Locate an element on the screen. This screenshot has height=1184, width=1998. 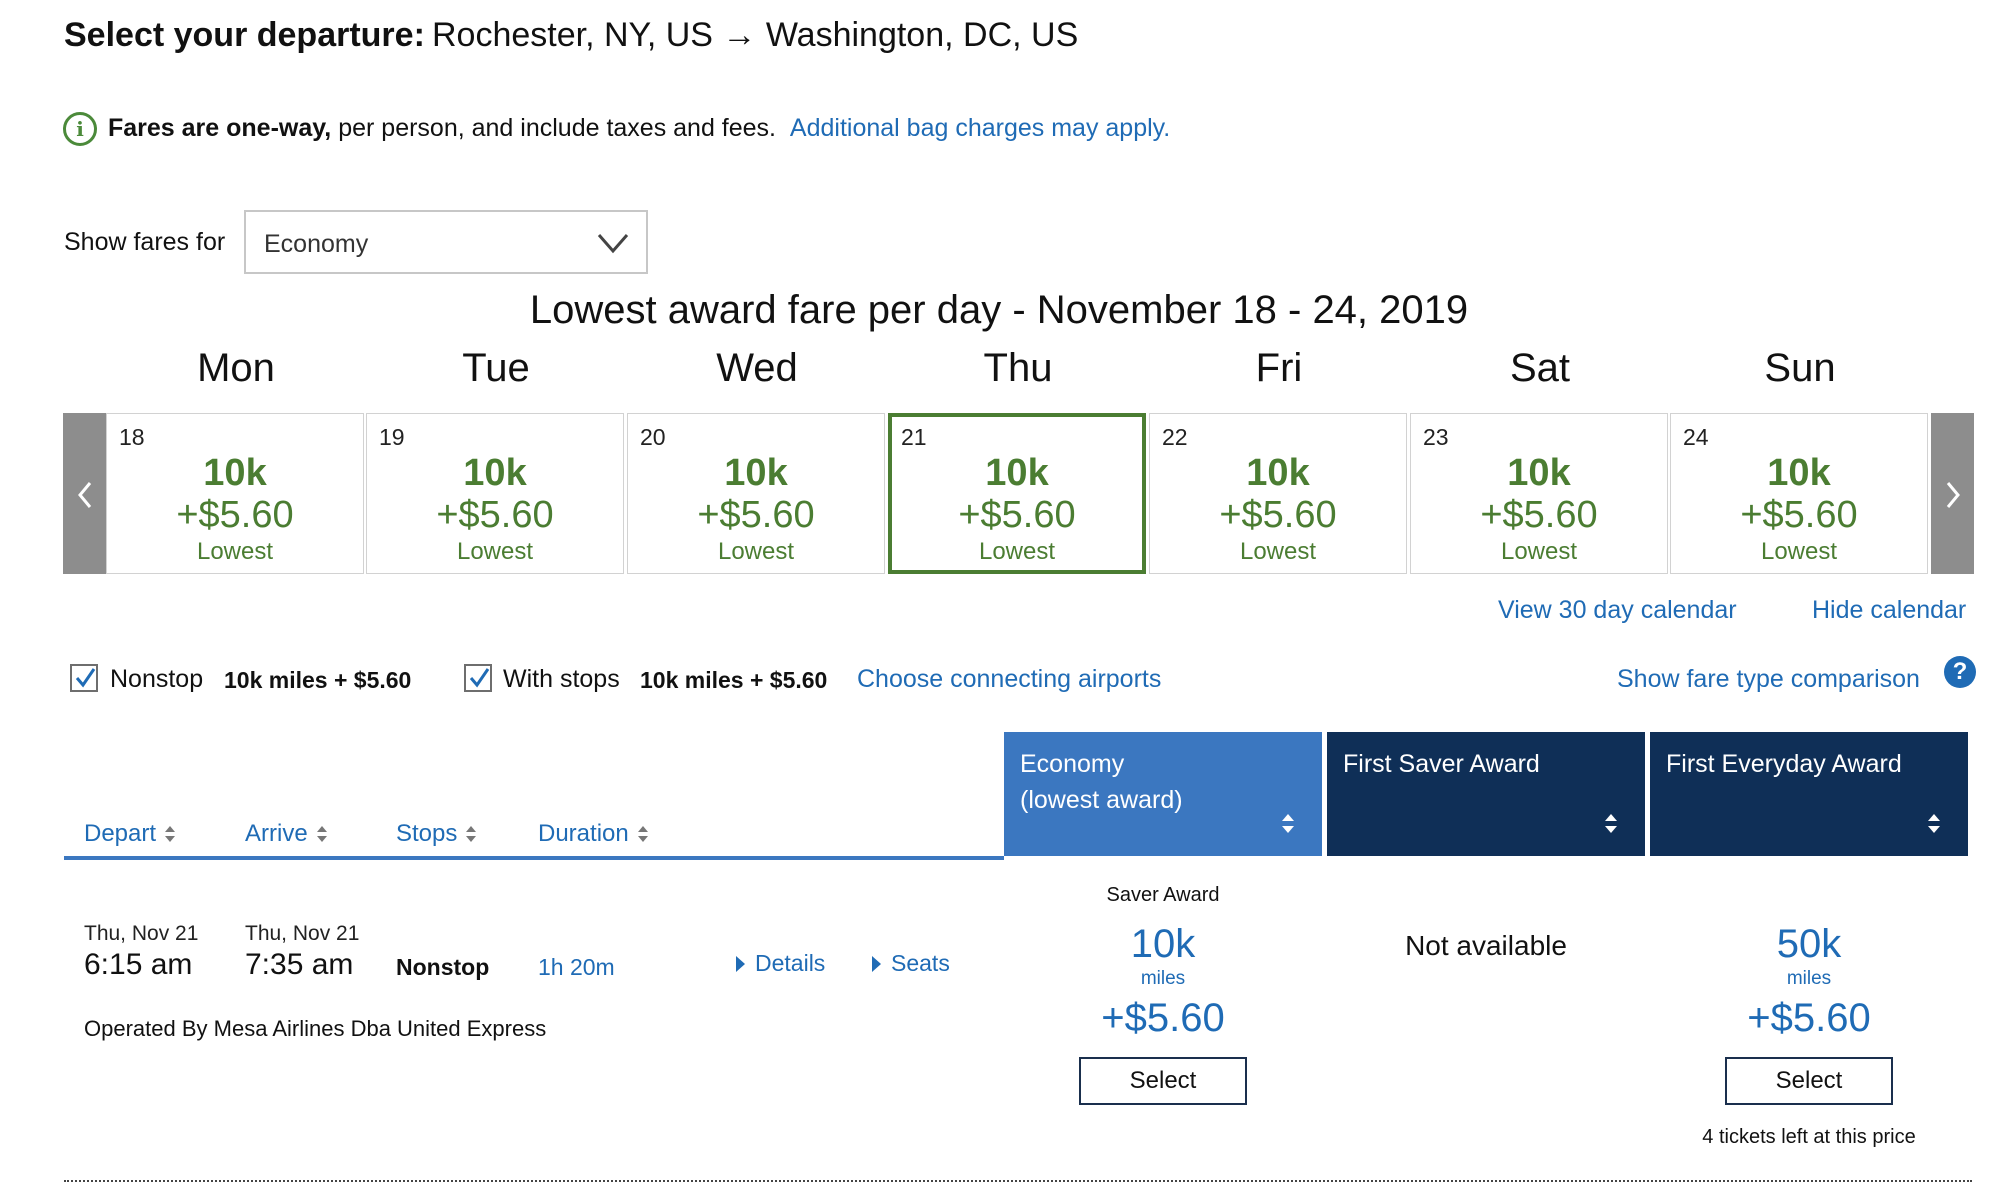
depart-time: 6:15 am is located at coordinates (138, 964).